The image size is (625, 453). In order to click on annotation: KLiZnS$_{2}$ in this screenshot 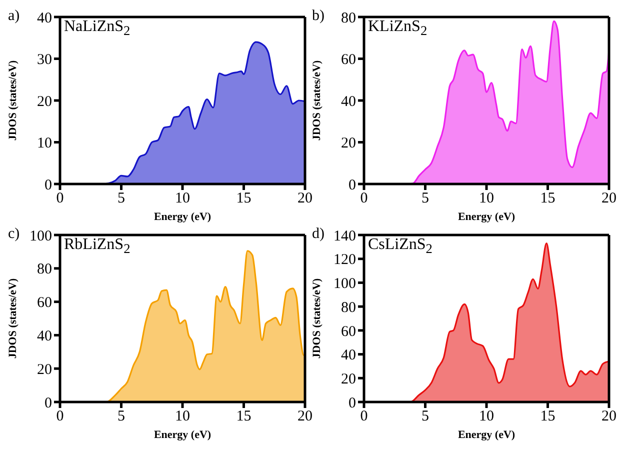, I will do `click(398, 29)`.